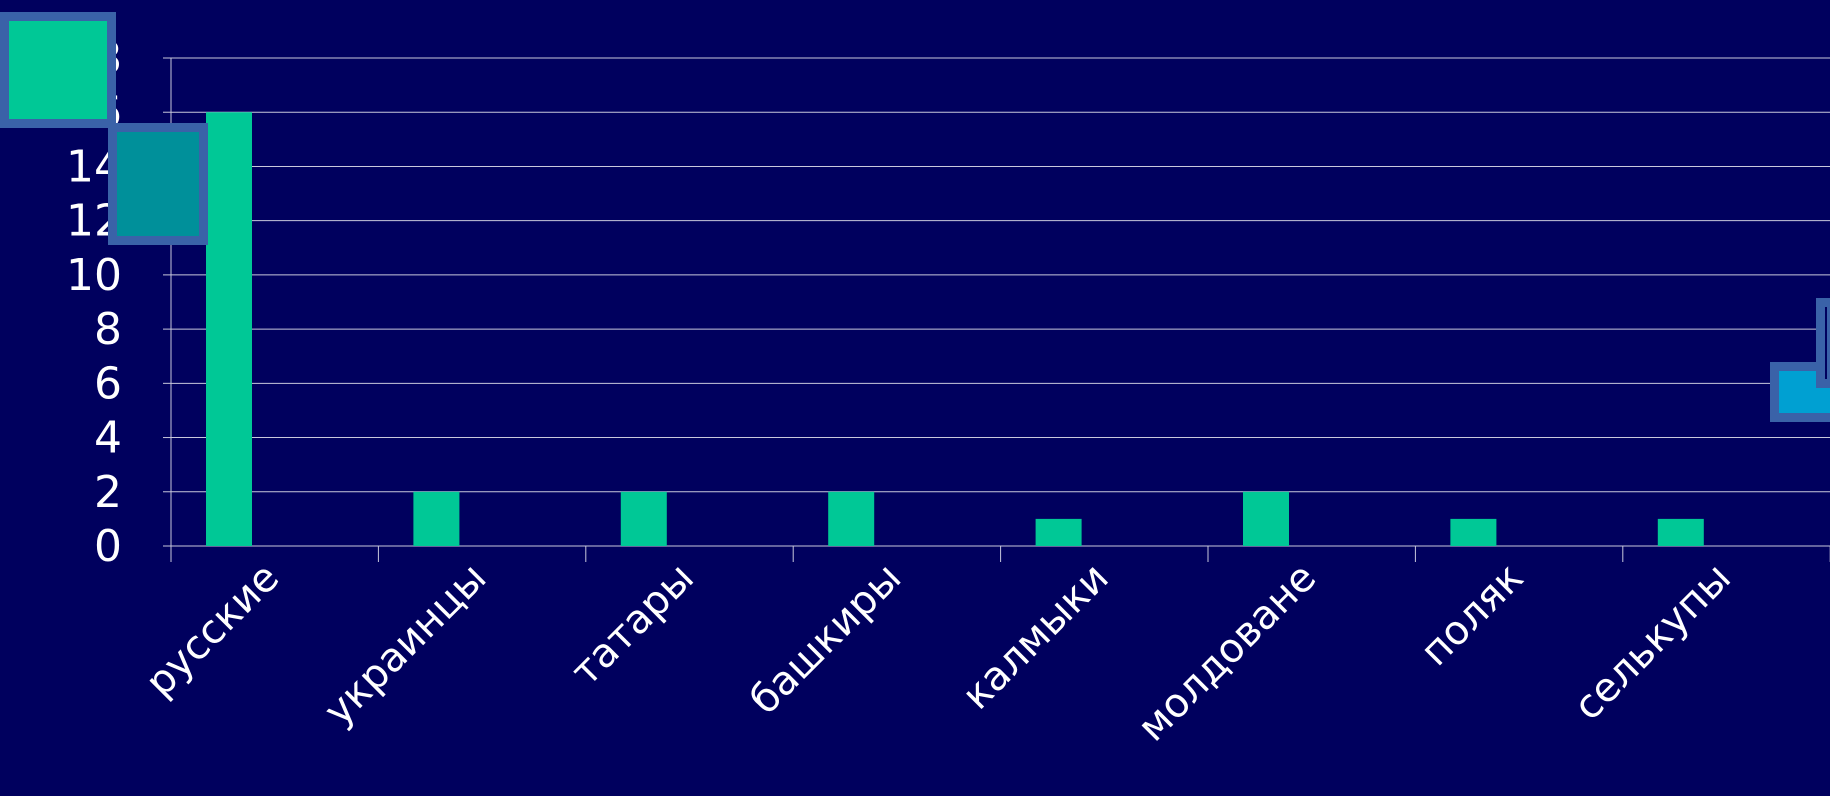  What do you see at coordinates (158, 184) in the screenshot?
I see `decor-square-teal` at bounding box center [158, 184].